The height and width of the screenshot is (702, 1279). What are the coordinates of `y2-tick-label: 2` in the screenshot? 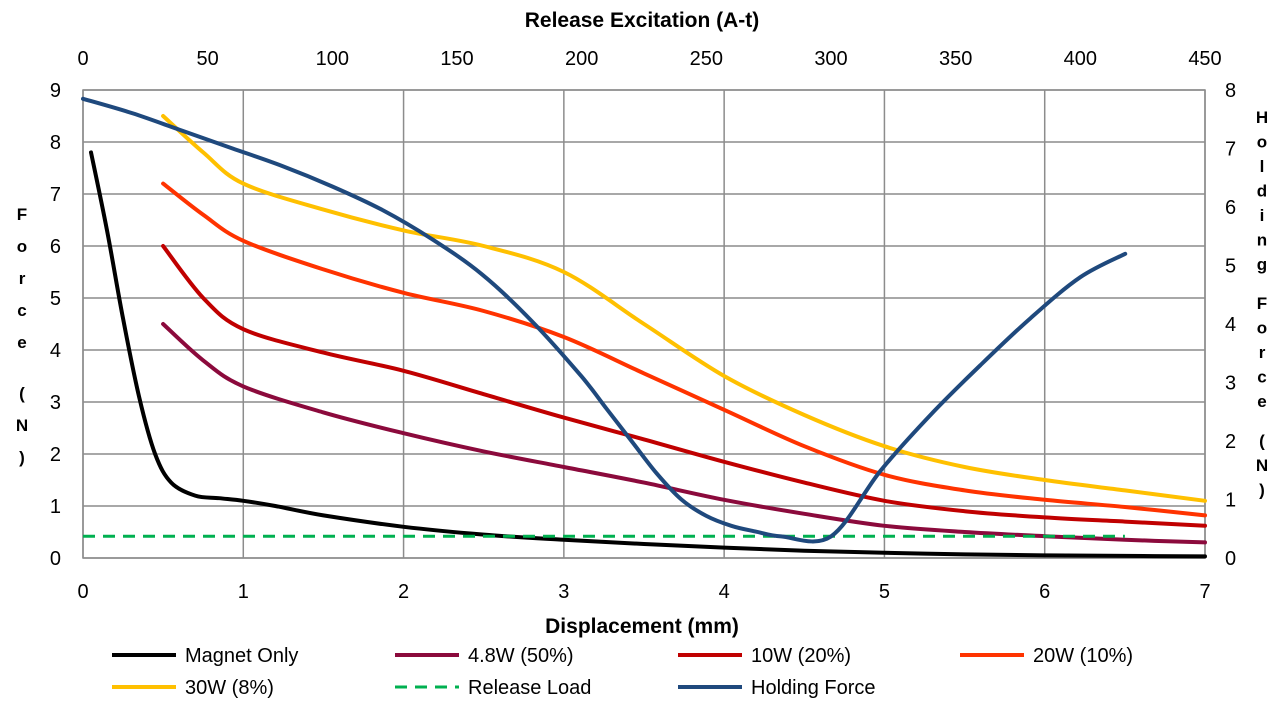 It's located at (1230, 442).